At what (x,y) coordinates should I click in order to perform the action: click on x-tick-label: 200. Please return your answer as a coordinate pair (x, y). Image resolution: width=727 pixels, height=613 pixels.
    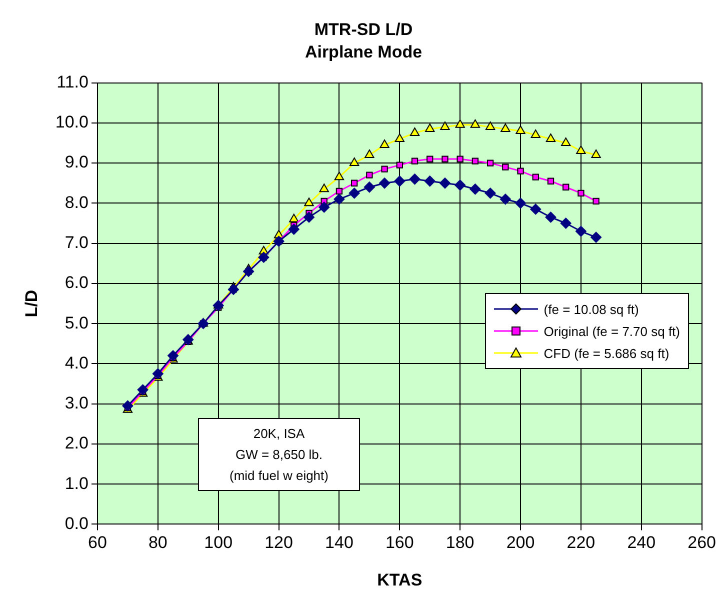
    Looking at the image, I should click on (520, 542).